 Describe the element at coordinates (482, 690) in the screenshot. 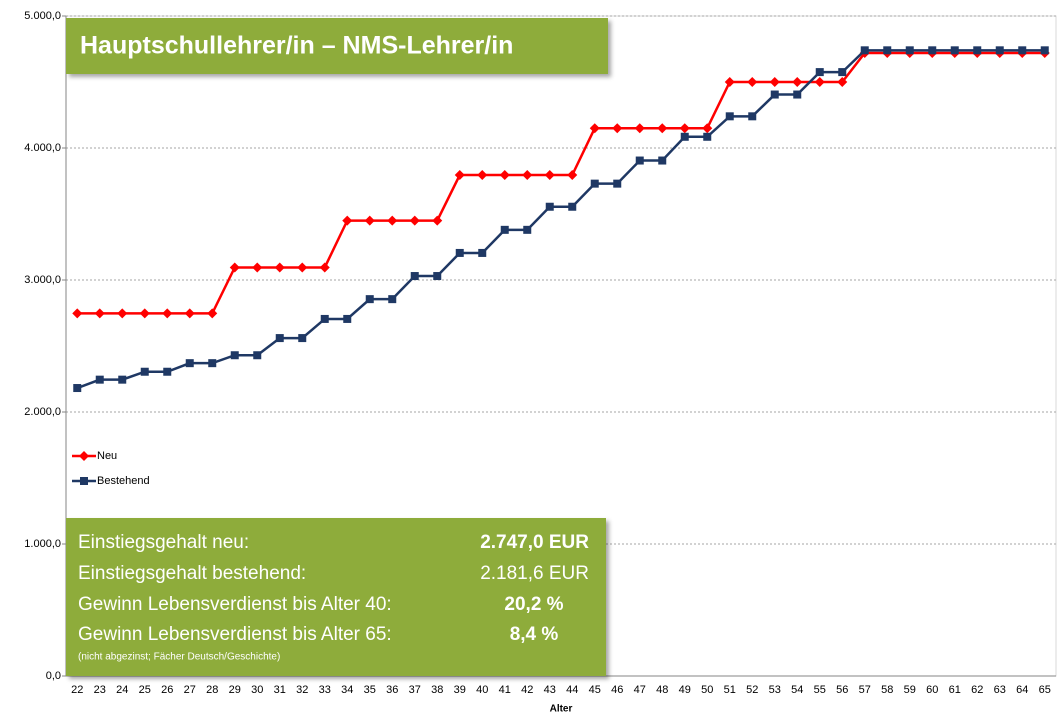

I see `x-tick-label: 40` at that location.